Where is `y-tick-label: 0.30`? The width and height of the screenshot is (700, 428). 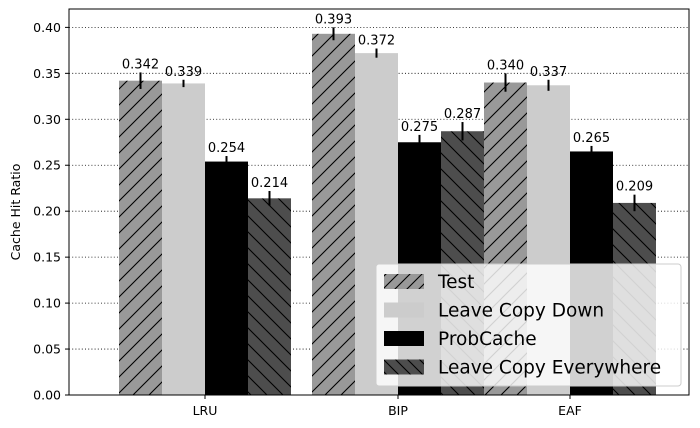
y-tick-label: 0.30 is located at coordinates (47, 119).